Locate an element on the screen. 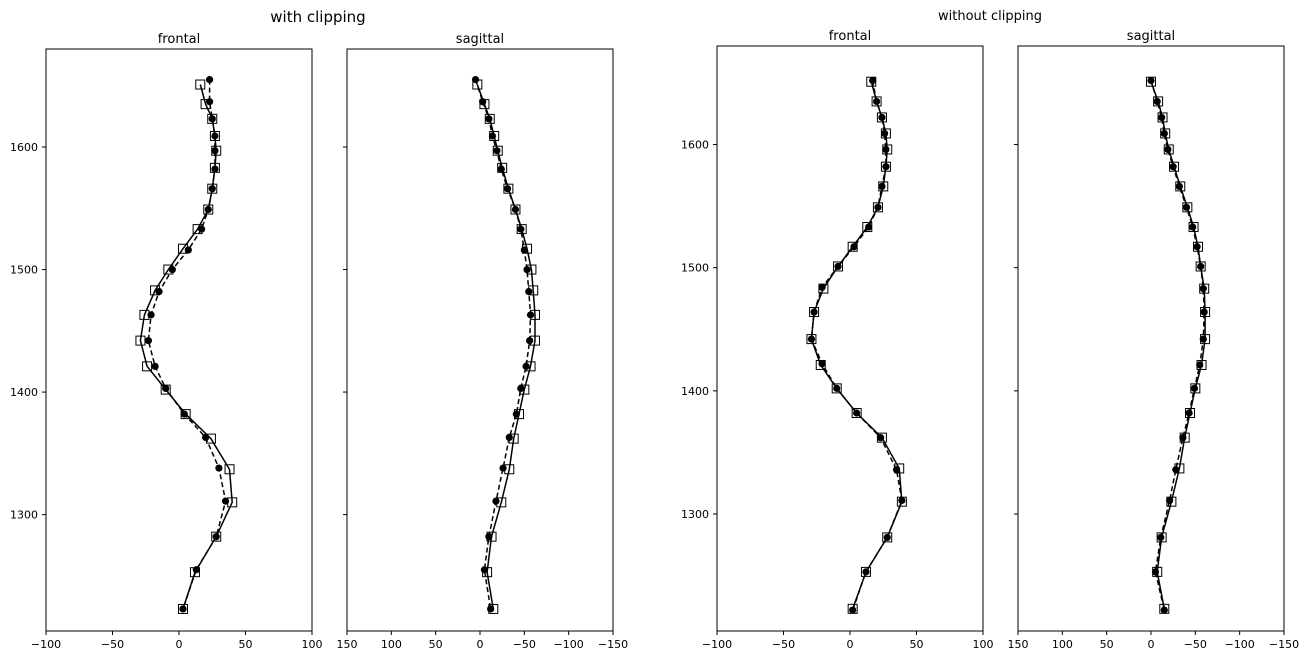 The image size is (1305, 653). panel-title: frontal is located at coordinates (850, 36).